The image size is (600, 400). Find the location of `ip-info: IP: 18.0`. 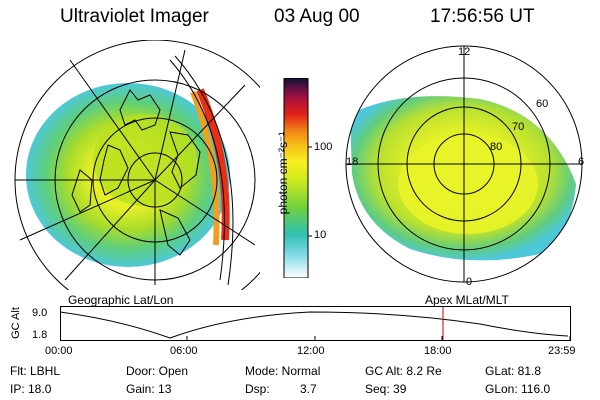

ip-info: IP: 18.0 is located at coordinates (31, 389).